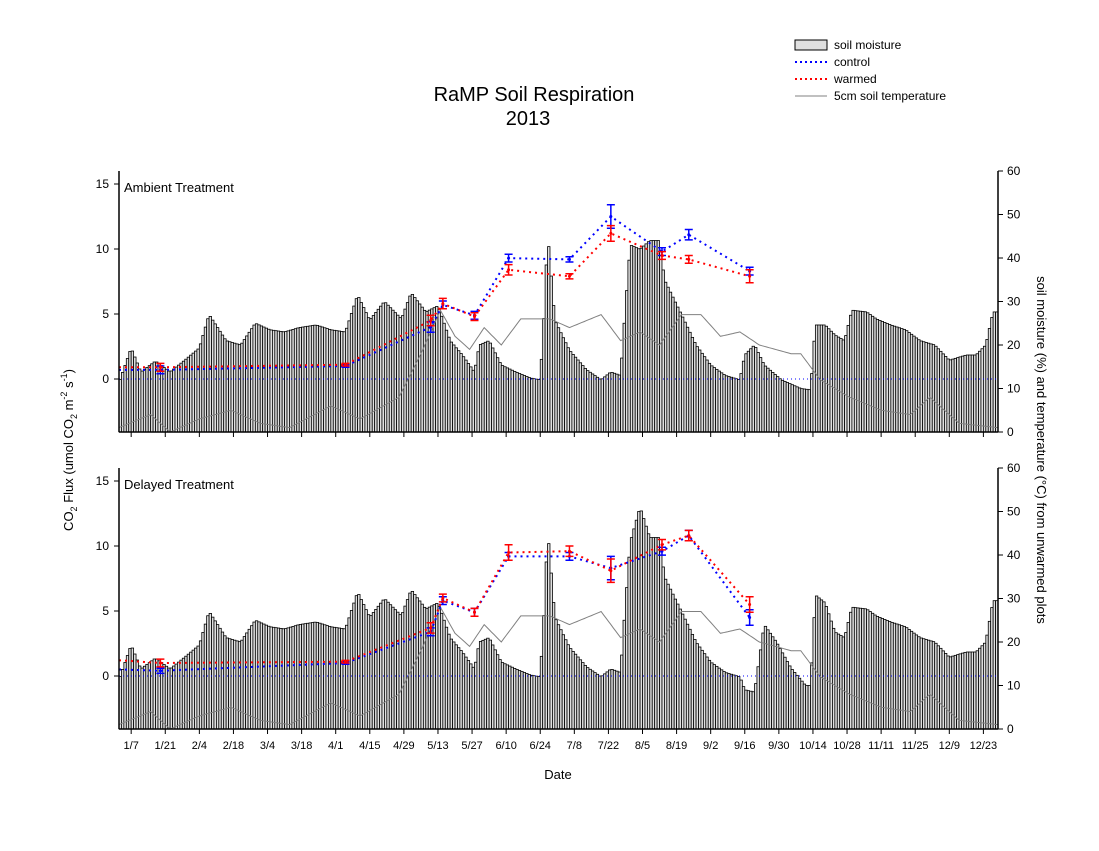 The height and width of the screenshot is (851, 1099). I want to click on legend-label-temperature: 5cm soil temperature, so click(890, 96).